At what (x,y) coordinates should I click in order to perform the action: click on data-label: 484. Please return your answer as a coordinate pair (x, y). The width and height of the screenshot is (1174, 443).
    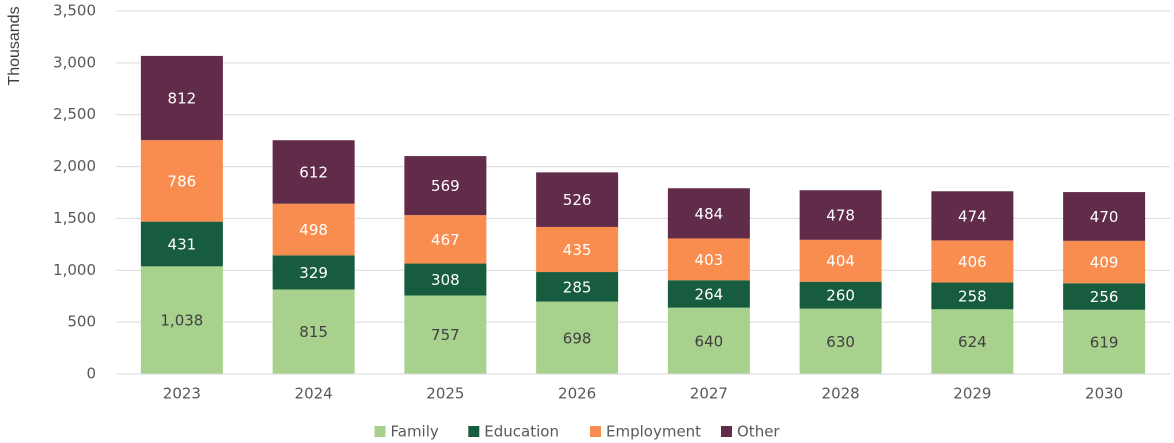
    Looking at the image, I should click on (709, 214).